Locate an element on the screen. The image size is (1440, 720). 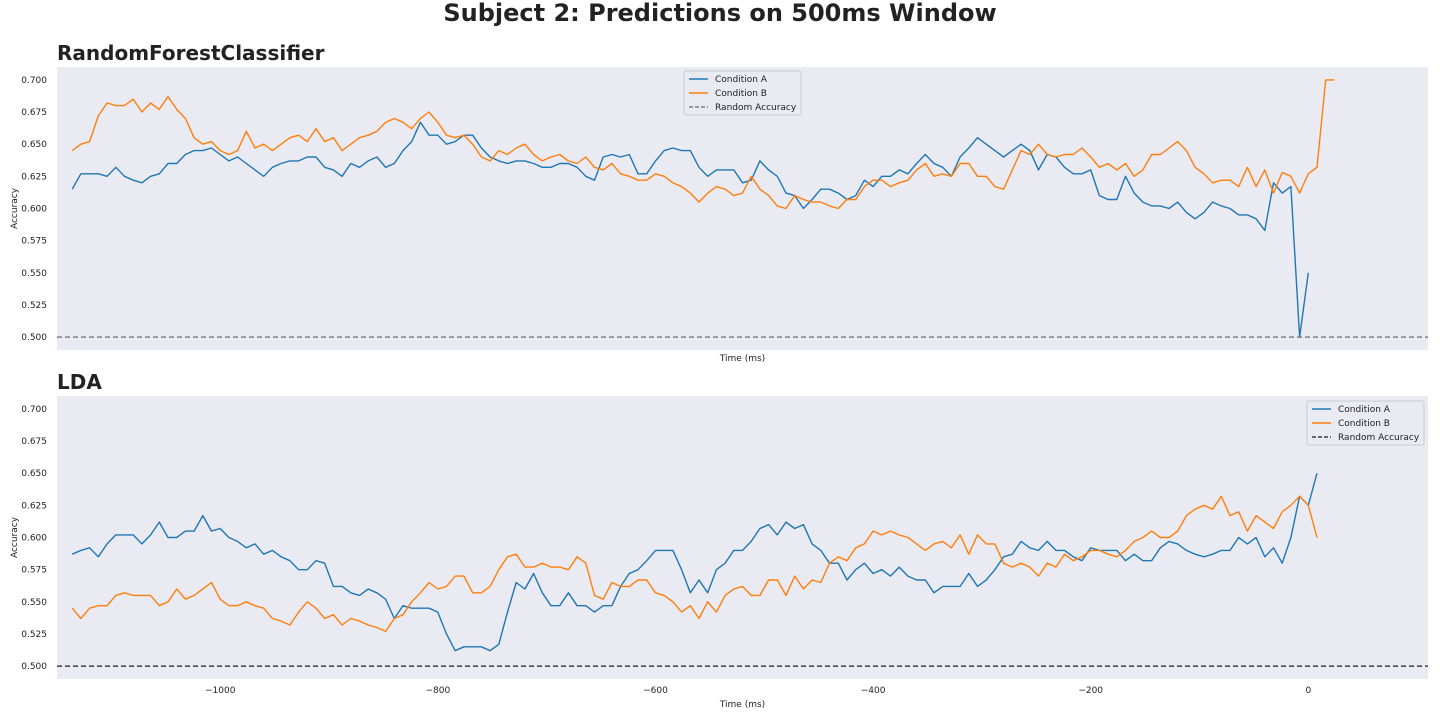
panel-title: LDA is located at coordinates (79, 382).